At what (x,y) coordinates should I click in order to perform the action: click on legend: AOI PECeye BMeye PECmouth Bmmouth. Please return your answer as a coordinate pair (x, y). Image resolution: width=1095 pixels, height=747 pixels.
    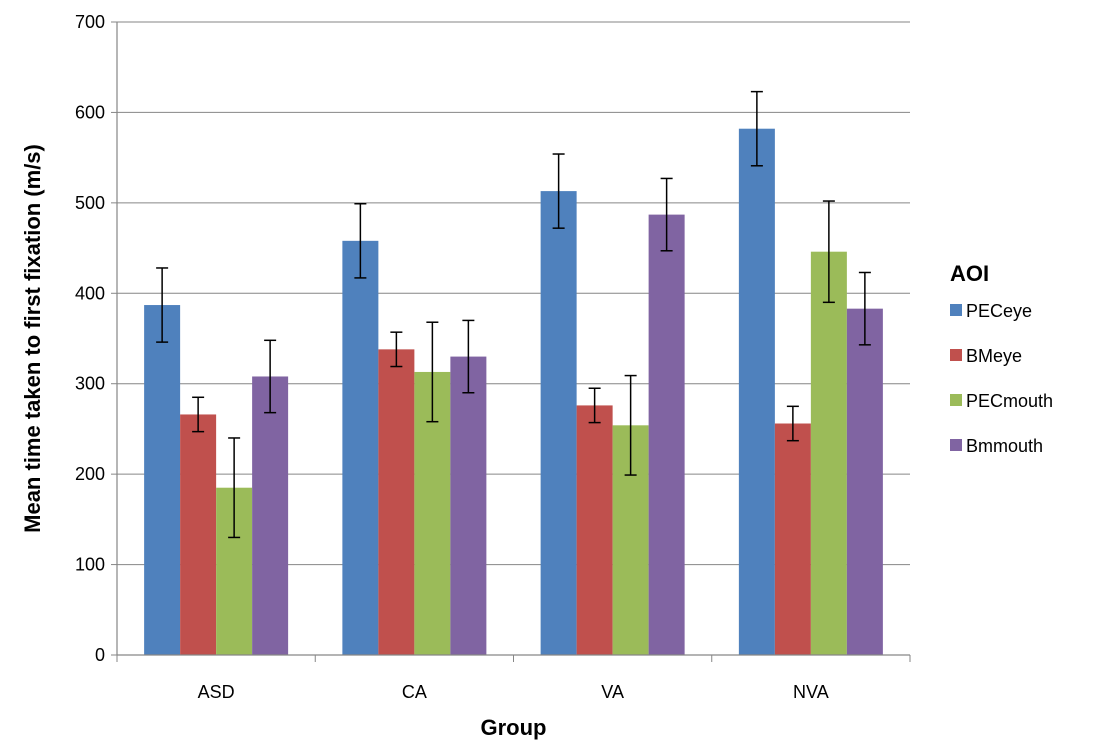
    Looking at the image, I should click on (1001, 358).